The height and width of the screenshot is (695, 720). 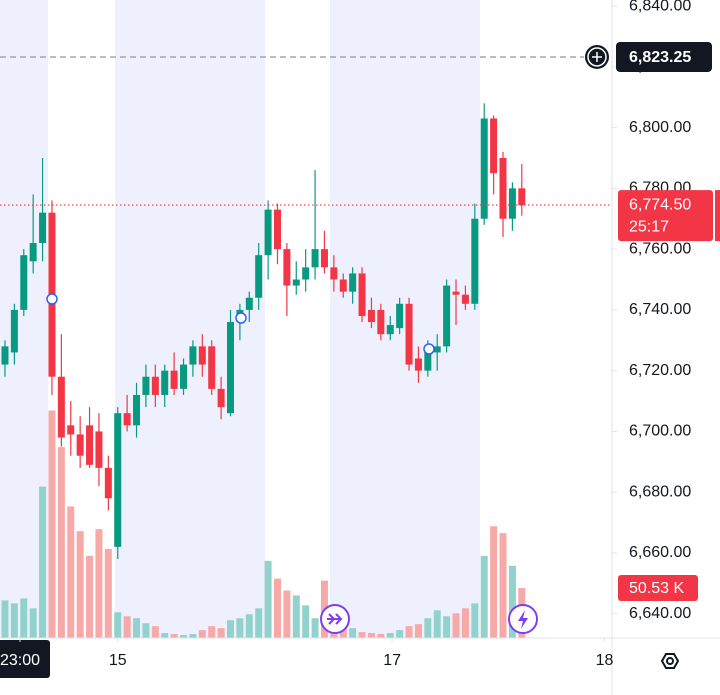 What do you see at coordinates (660, 552) in the screenshot?
I see `y-tick-label: 6,660.00` at bounding box center [660, 552].